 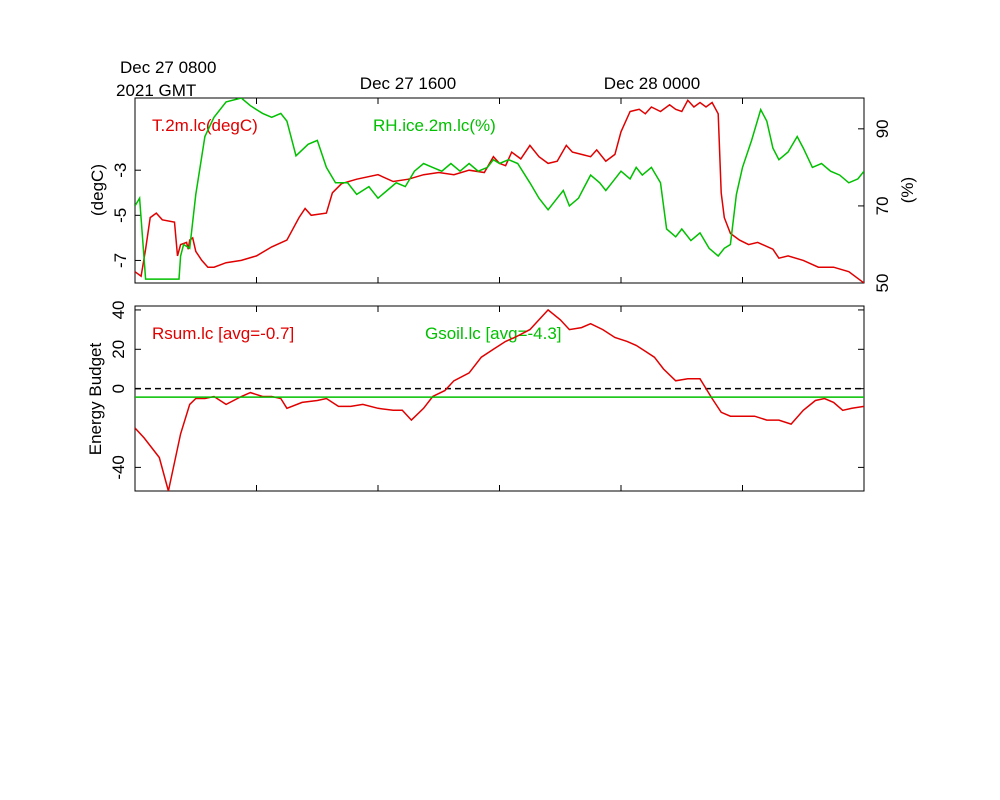 I want to click on right-y-tick-label: 90, so click(x=882, y=128).